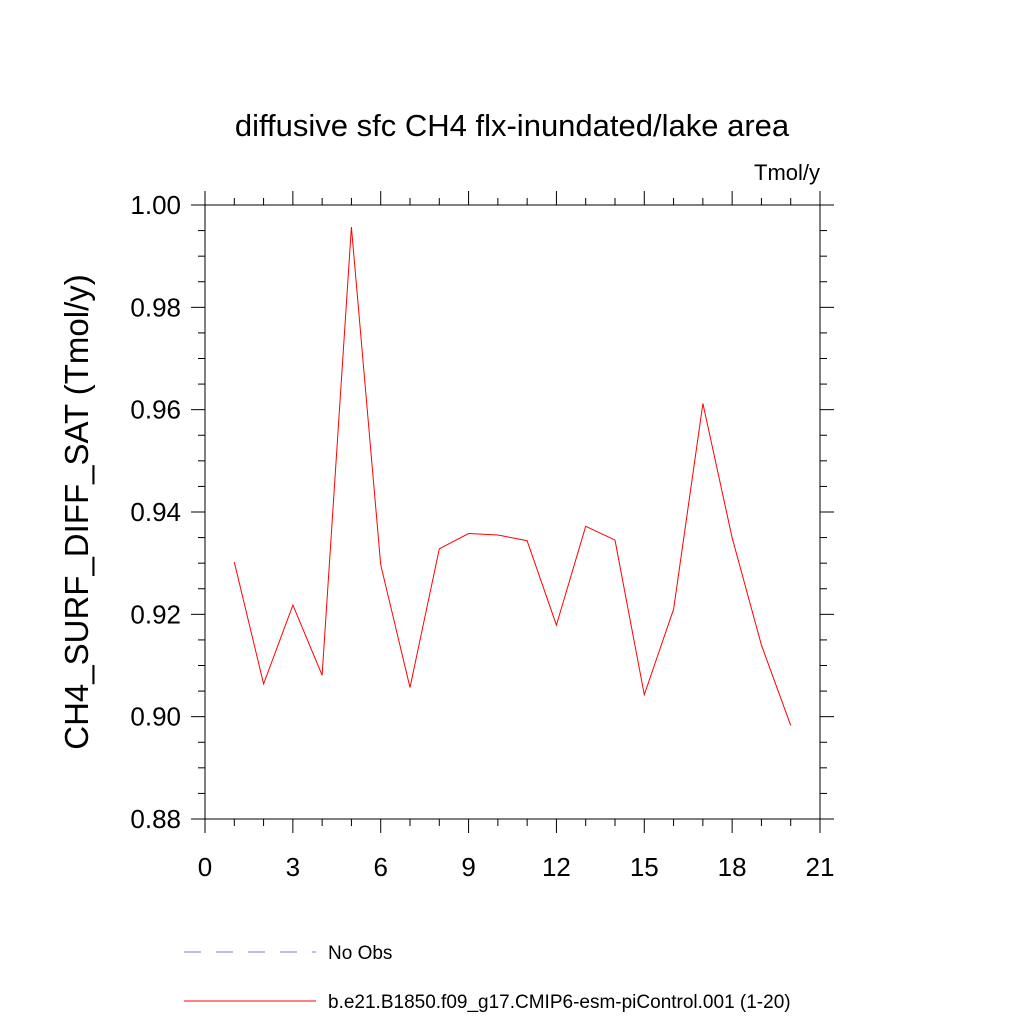 Image resolution: width=1024 pixels, height=1024 pixels. Describe the element at coordinates (155, 410) in the screenshot. I see `y-tick-label: 0.96` at that location.